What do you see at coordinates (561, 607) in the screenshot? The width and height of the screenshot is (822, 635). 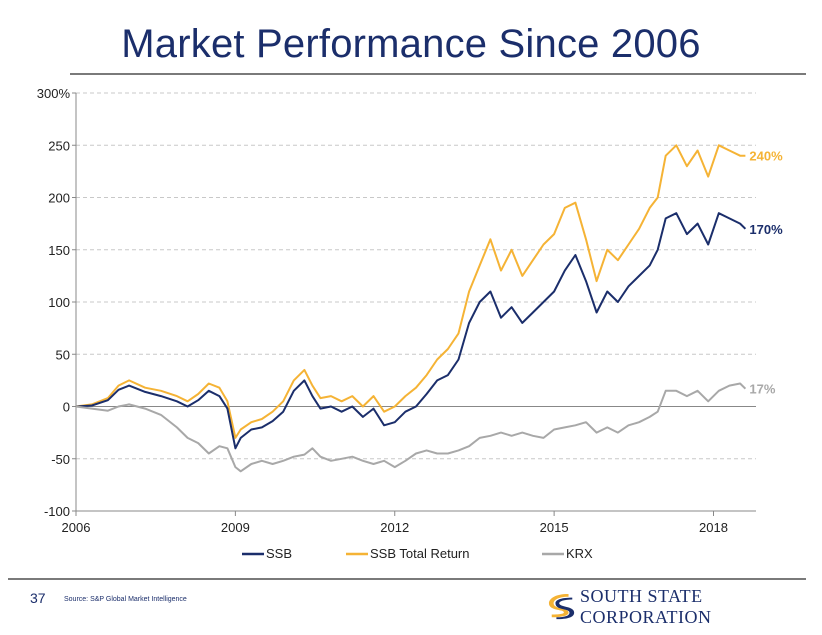 I see `logo-mark-icon` at bounding box center [561, 607].